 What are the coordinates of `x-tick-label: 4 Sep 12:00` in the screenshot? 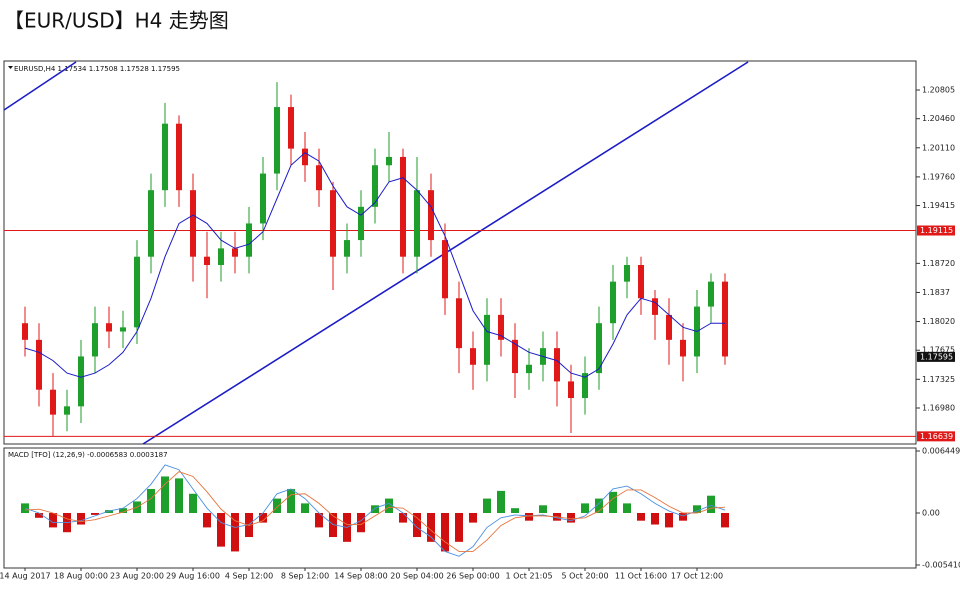 It's located at (249, 576).